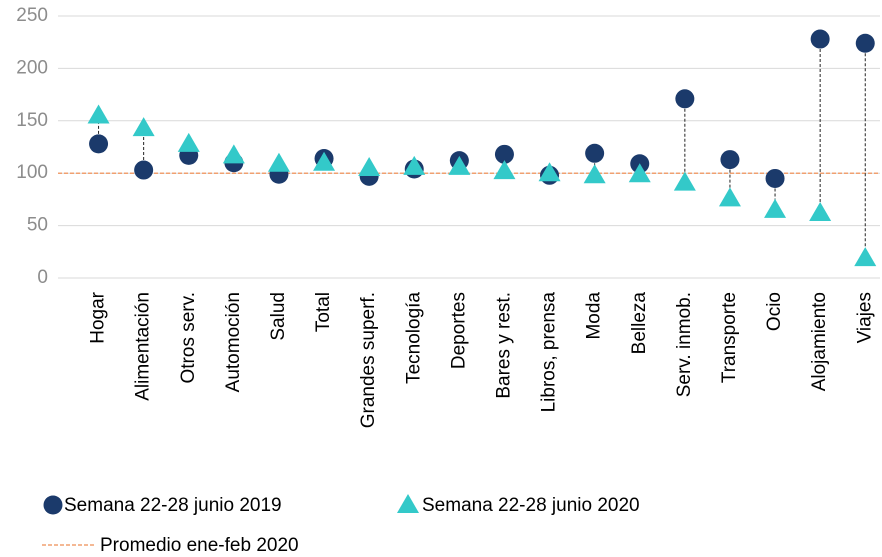 Image resolution: width=882 pixels, height=557 pixels. Describe the element at coordinates (531, 505) in the screenshot. I see `legend-label: Semana 22-28 junio 2020` at that location.